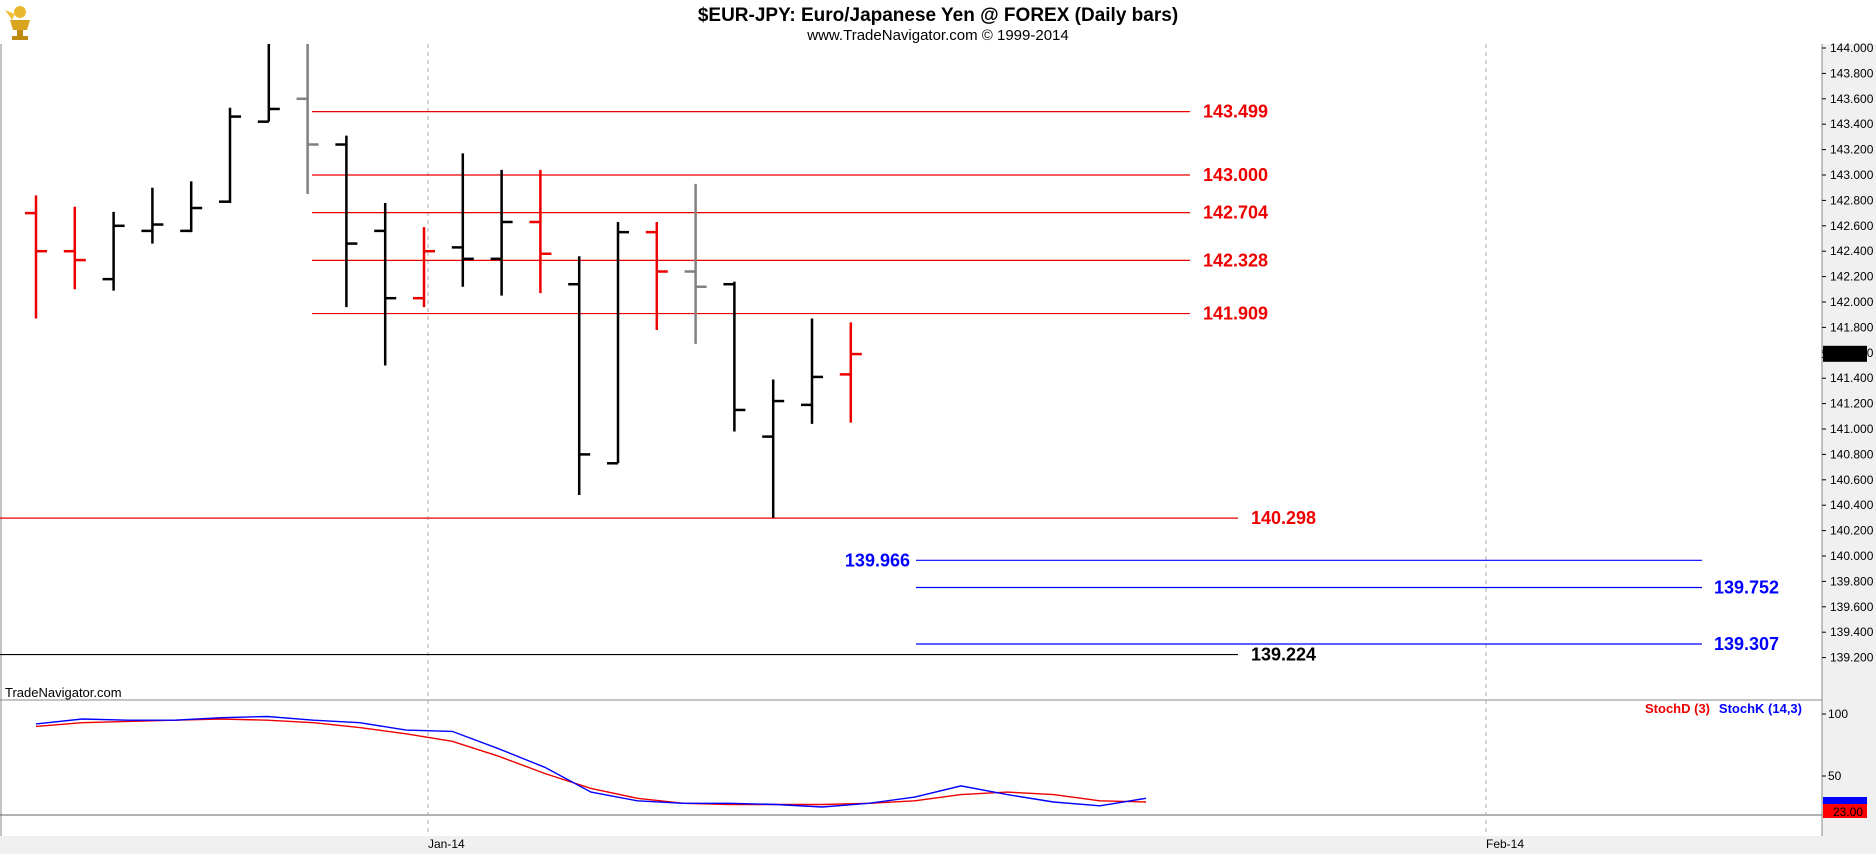 This screenshot has height=854, width=1876. What do you see at coordinates (1852, 327) in the screenshot?
I see `price-tick-label: 141.800` at bounding box center [1852, 327].